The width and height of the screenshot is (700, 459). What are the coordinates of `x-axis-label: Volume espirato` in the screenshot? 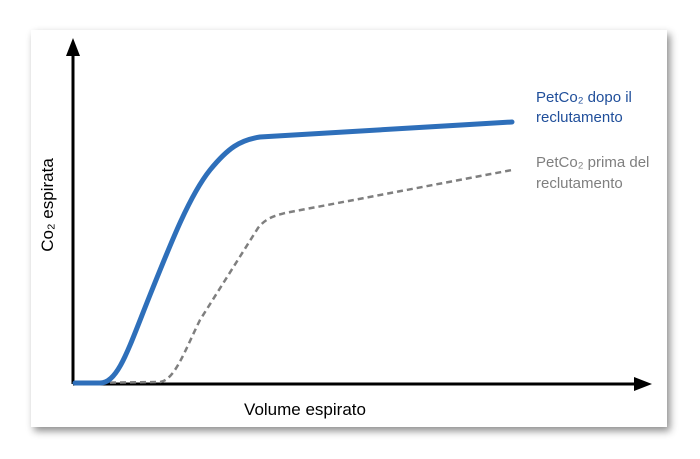 It's located at (305, 409).